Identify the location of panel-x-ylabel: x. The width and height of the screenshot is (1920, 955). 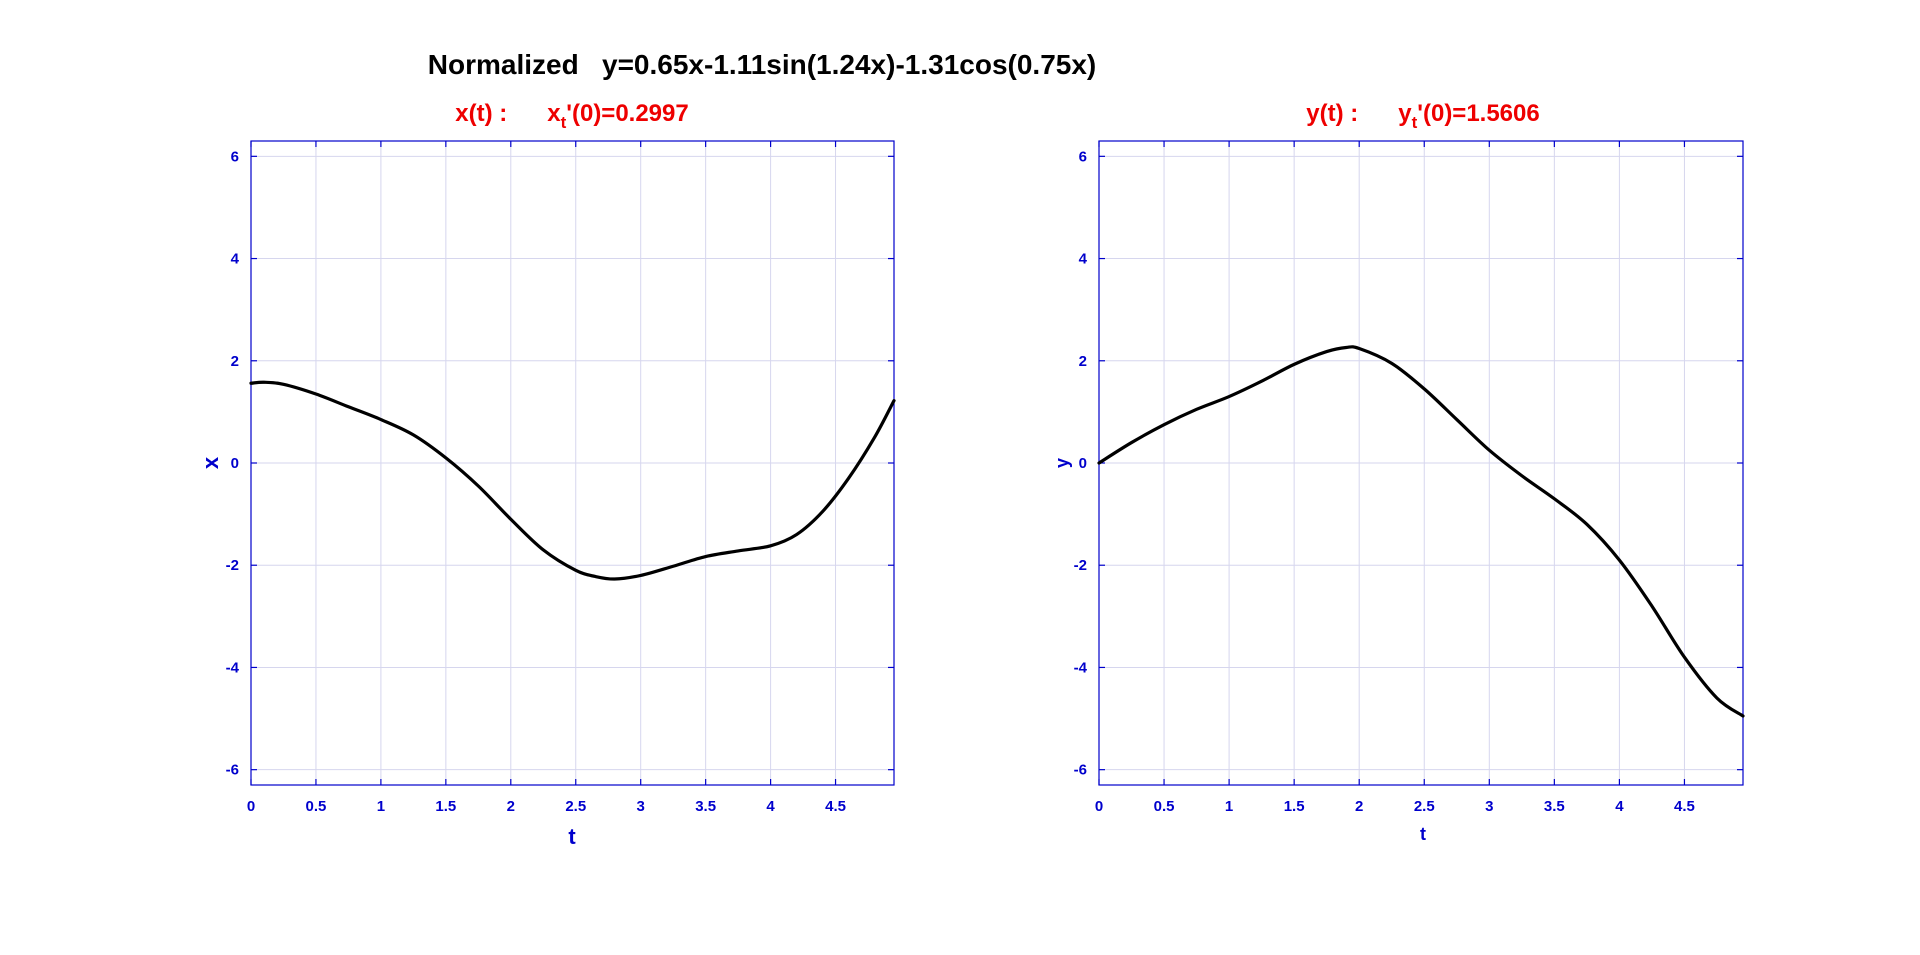
(210, 462).